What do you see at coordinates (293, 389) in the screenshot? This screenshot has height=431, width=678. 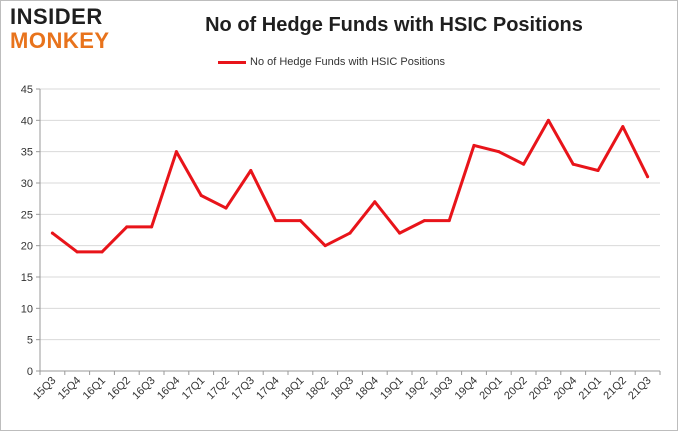 I see `x-tick-label: 18Q1` at bounding box center [293, 389].